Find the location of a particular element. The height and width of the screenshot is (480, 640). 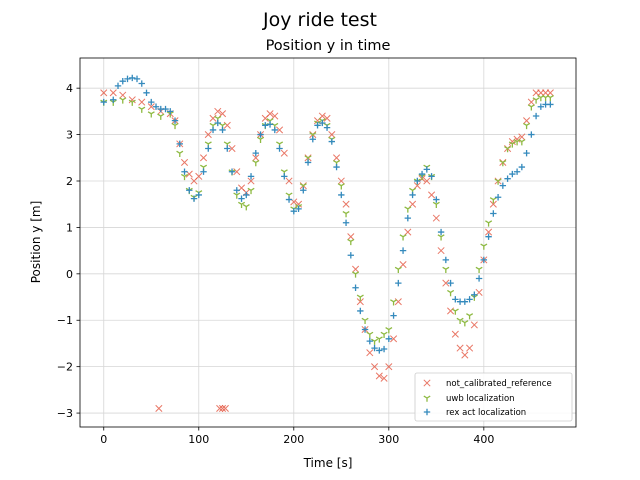

legend-label-rex: rex act localization is located at coordinates (486, 413).